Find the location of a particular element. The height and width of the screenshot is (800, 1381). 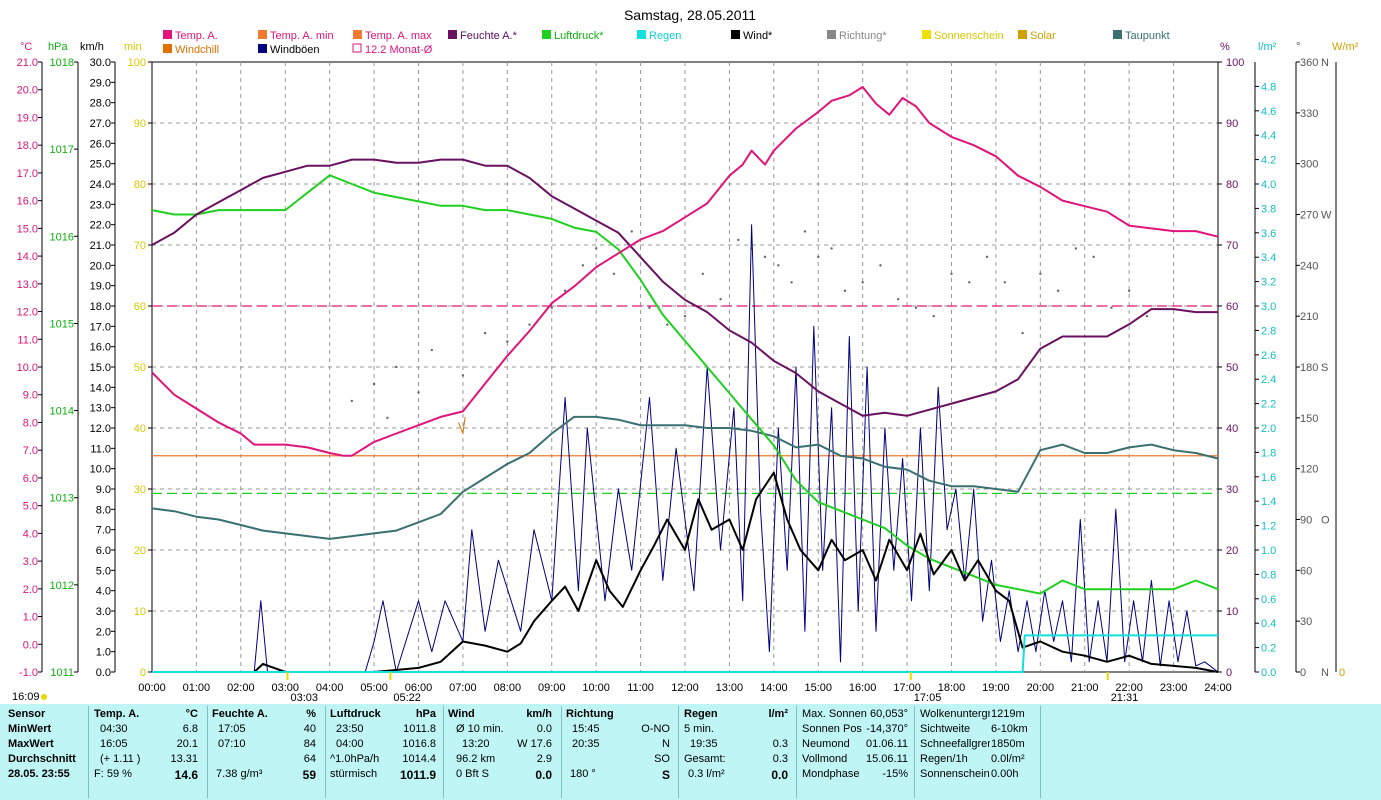

direction-header: Richtung is located at coordinates (590, 714).